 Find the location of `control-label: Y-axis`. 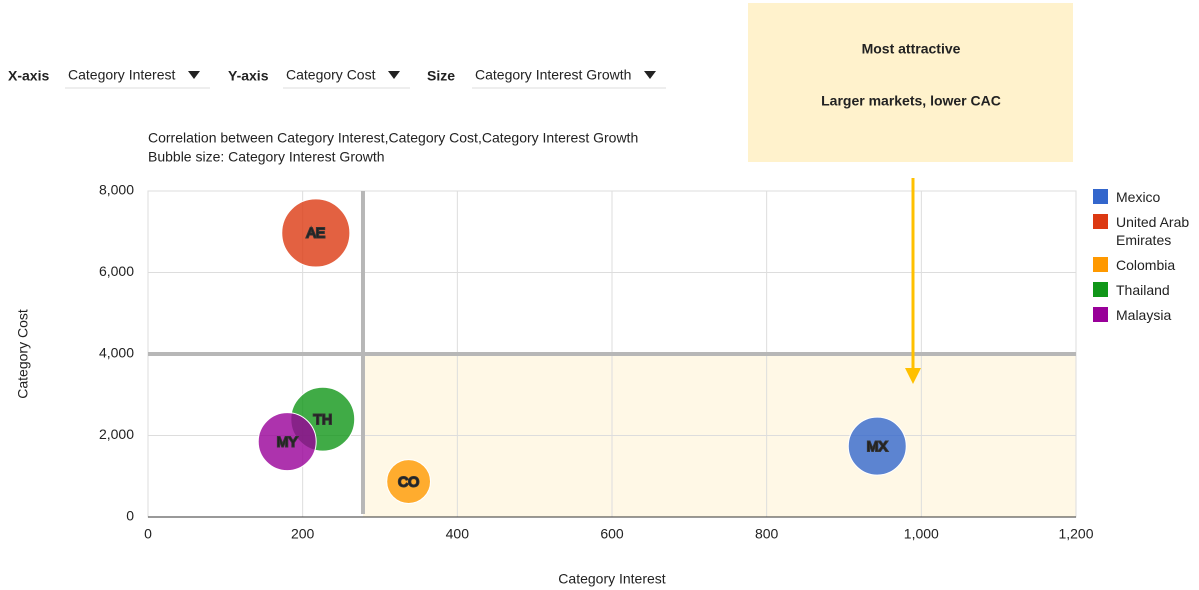

control-label: Y-axis is located at coordinates (248, 76).